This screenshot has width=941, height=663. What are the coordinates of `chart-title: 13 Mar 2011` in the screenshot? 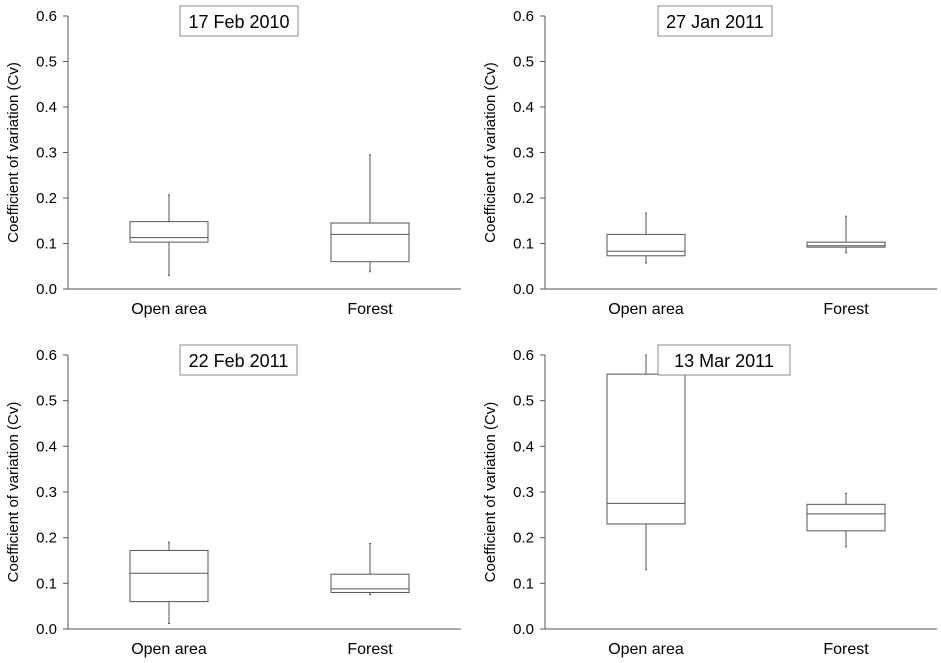 It's located at (724, 361).